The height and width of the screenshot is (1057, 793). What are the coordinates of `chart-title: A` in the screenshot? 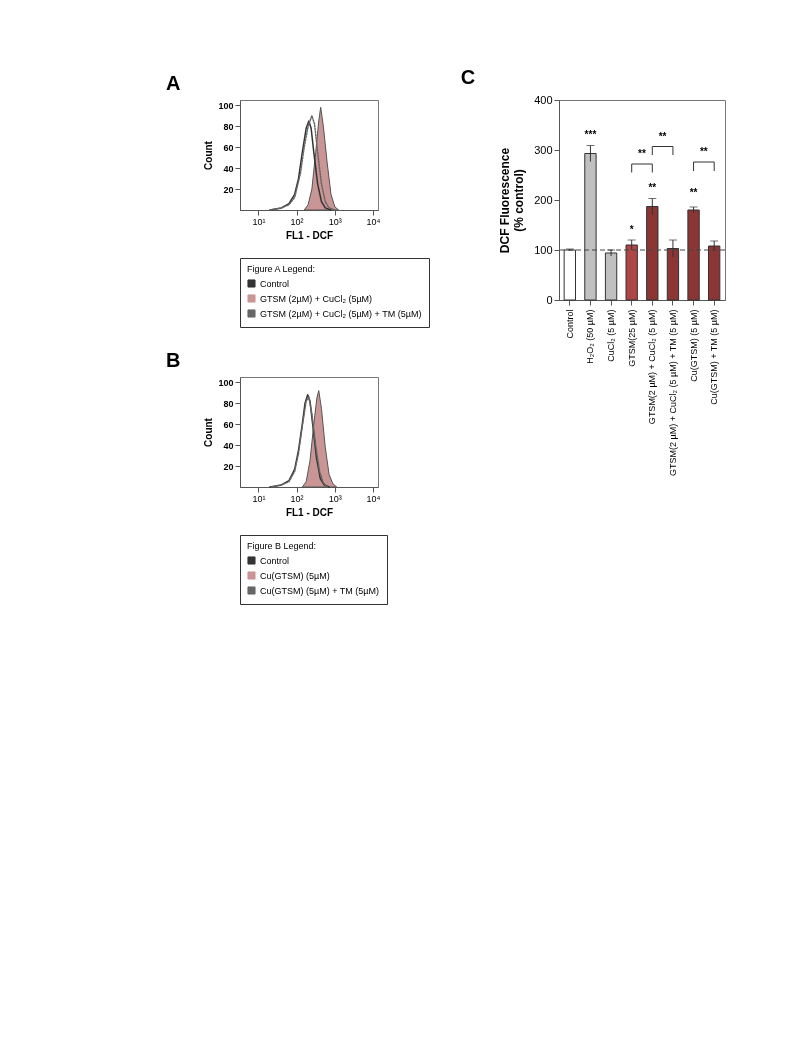 It's located at (173, 83).